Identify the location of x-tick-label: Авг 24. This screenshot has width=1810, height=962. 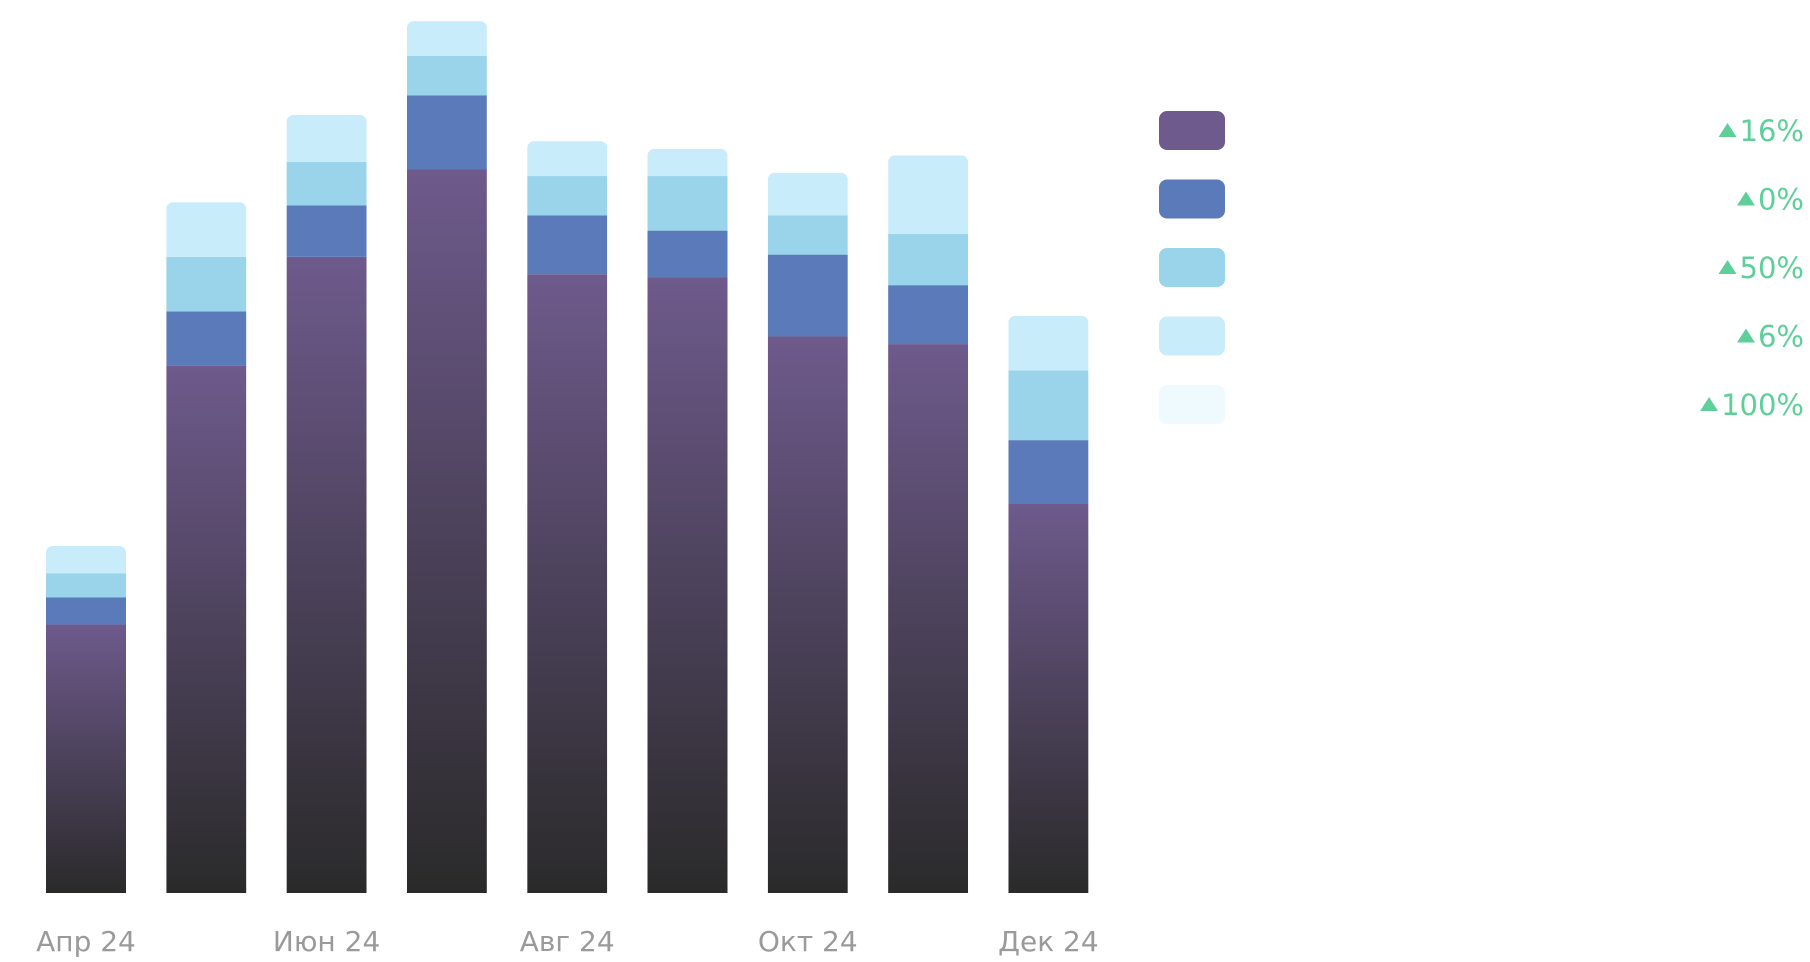
(567, 941).